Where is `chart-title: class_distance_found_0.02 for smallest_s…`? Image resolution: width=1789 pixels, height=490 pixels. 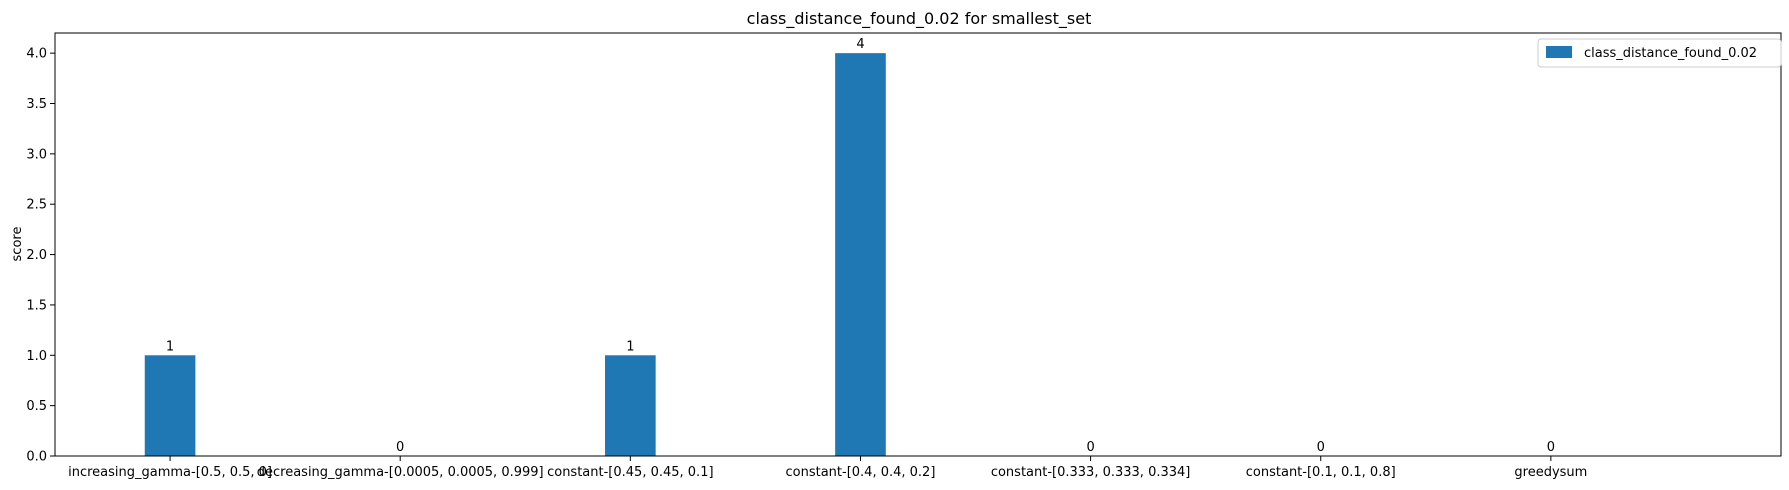 chart-title: class_distance_found_0.02 for smallest_s… is located at coordinates (919, 19).